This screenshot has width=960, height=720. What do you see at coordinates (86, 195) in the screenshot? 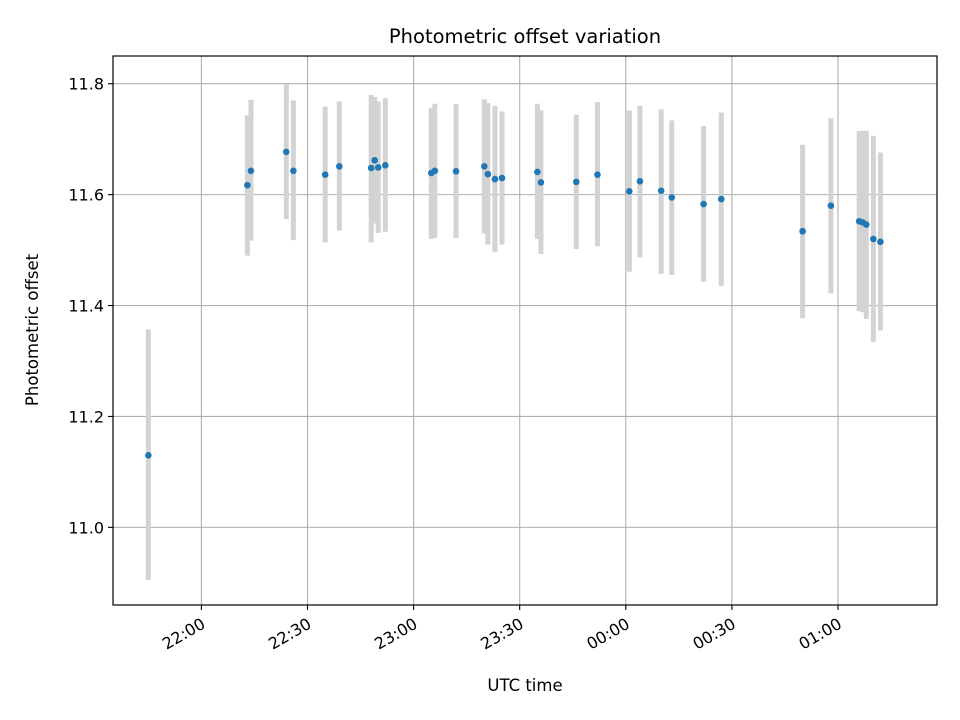
I see `y-tick-label: 11.6` at bounding box center [86, 195].